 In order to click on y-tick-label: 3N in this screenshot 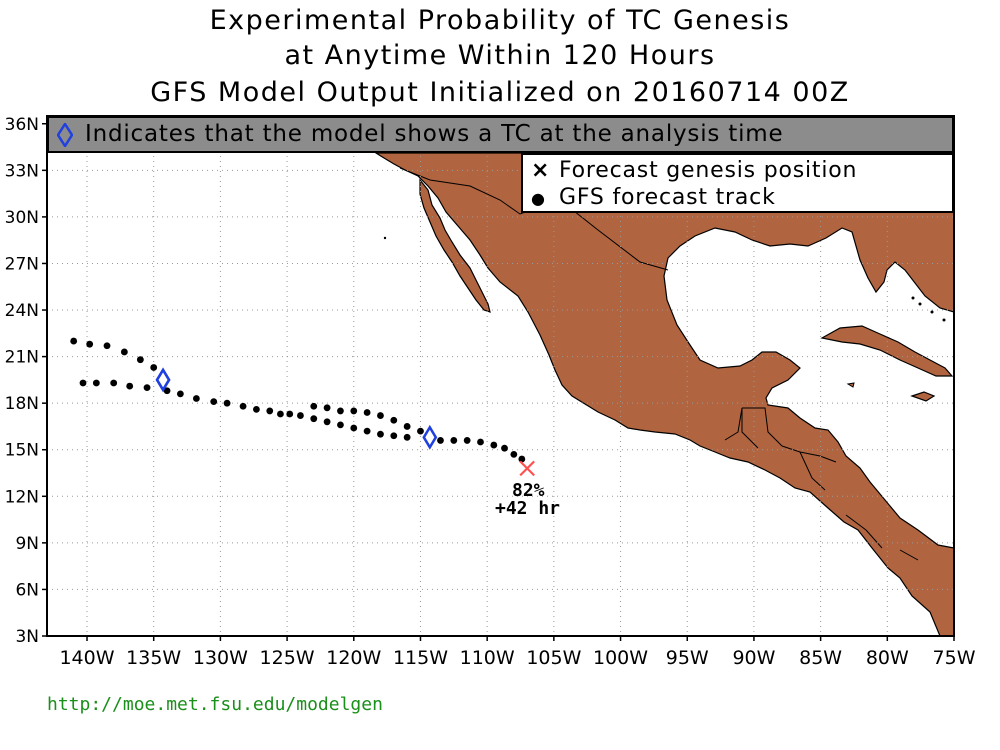, I will do `click(27, 637)`.